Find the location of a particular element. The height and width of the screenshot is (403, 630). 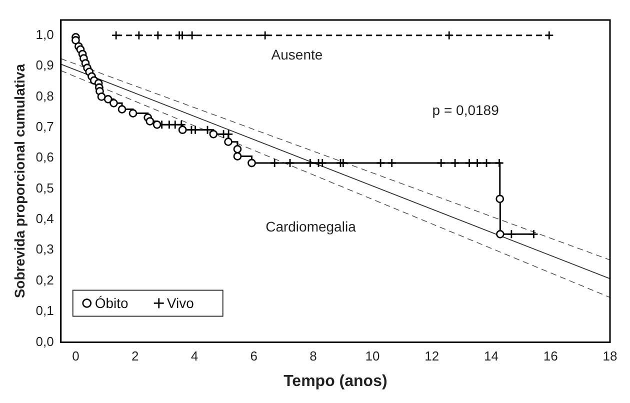

x-tick-label: 6 is located at coordinates (254, 356).